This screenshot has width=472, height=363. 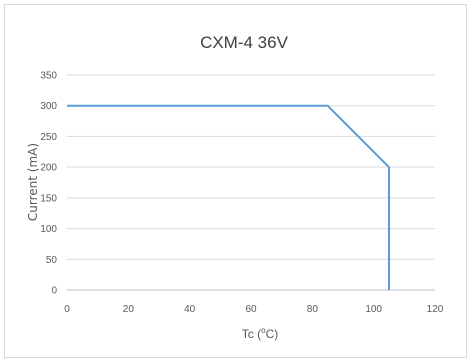 What do you see at coordinates (33, 182) in the screenshot?
I see `y-axis-label: Current (mA)` at bounding box center [33, 182].